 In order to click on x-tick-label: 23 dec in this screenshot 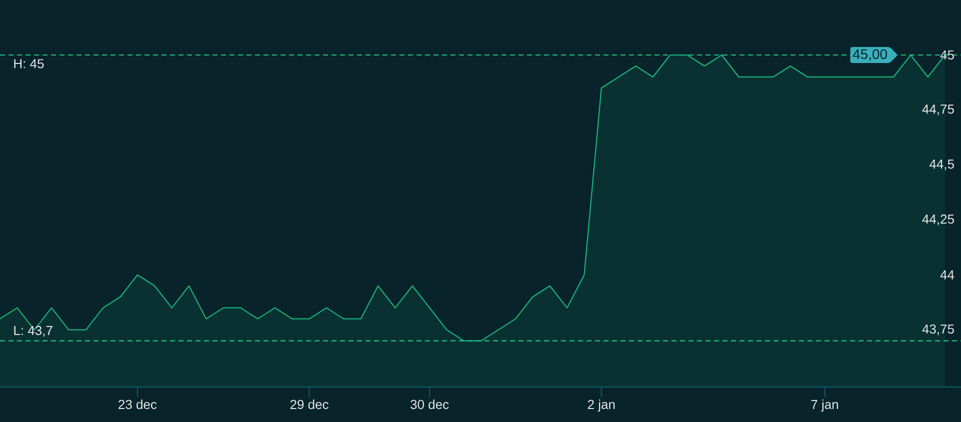, I will do `click(137, 405)`.